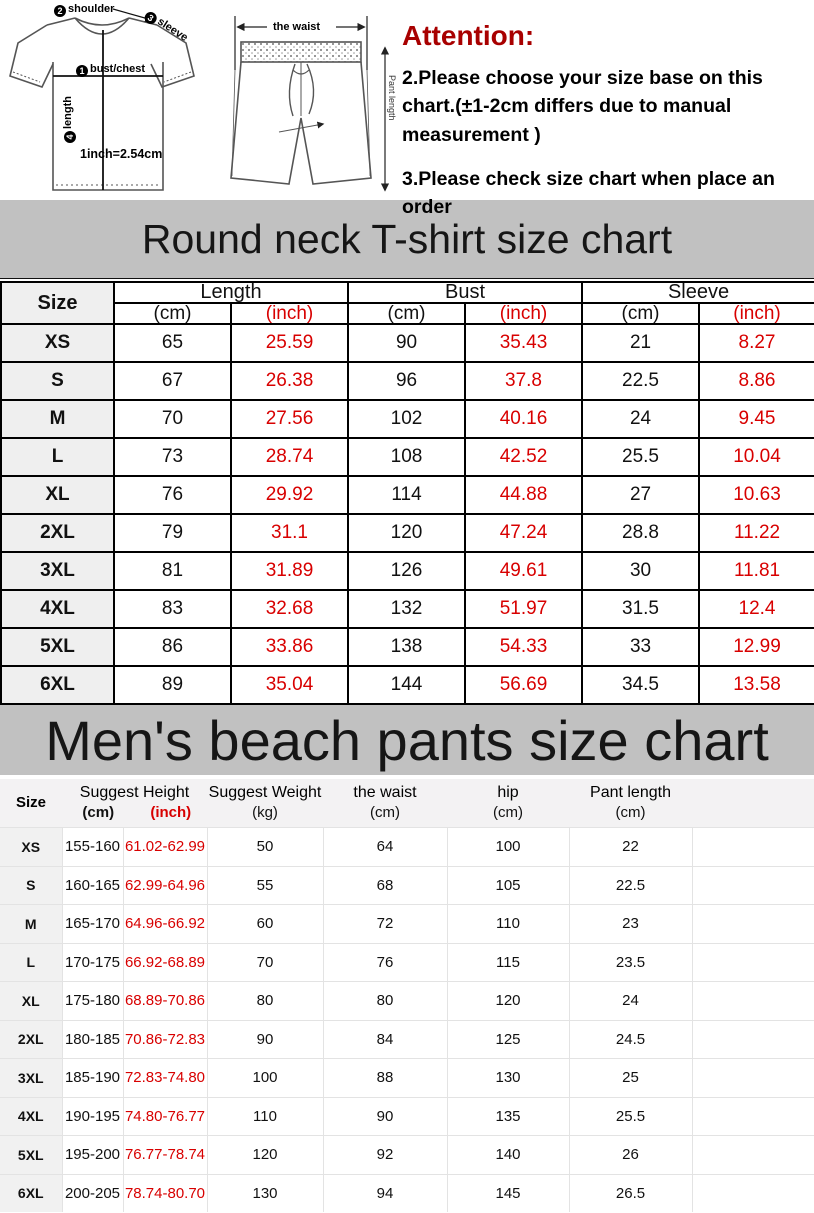 Image resolution: width=814 pixels, height=1213 pixels. Describe the element at coordinates (165, 924) in the screenshot. I see `cell-height-inch: 64.96-66.92` at that location.